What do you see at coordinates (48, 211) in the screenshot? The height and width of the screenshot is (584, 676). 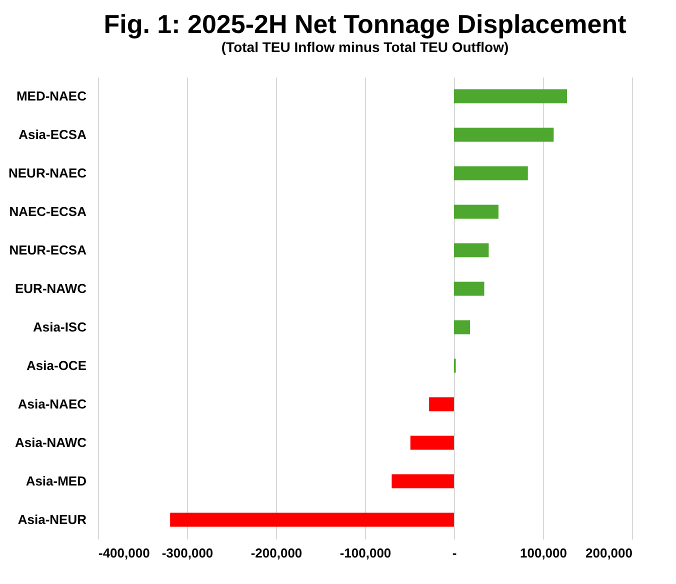 I see `y-tick-label: NAEC-ECSA` at bounding box center [48, 211].